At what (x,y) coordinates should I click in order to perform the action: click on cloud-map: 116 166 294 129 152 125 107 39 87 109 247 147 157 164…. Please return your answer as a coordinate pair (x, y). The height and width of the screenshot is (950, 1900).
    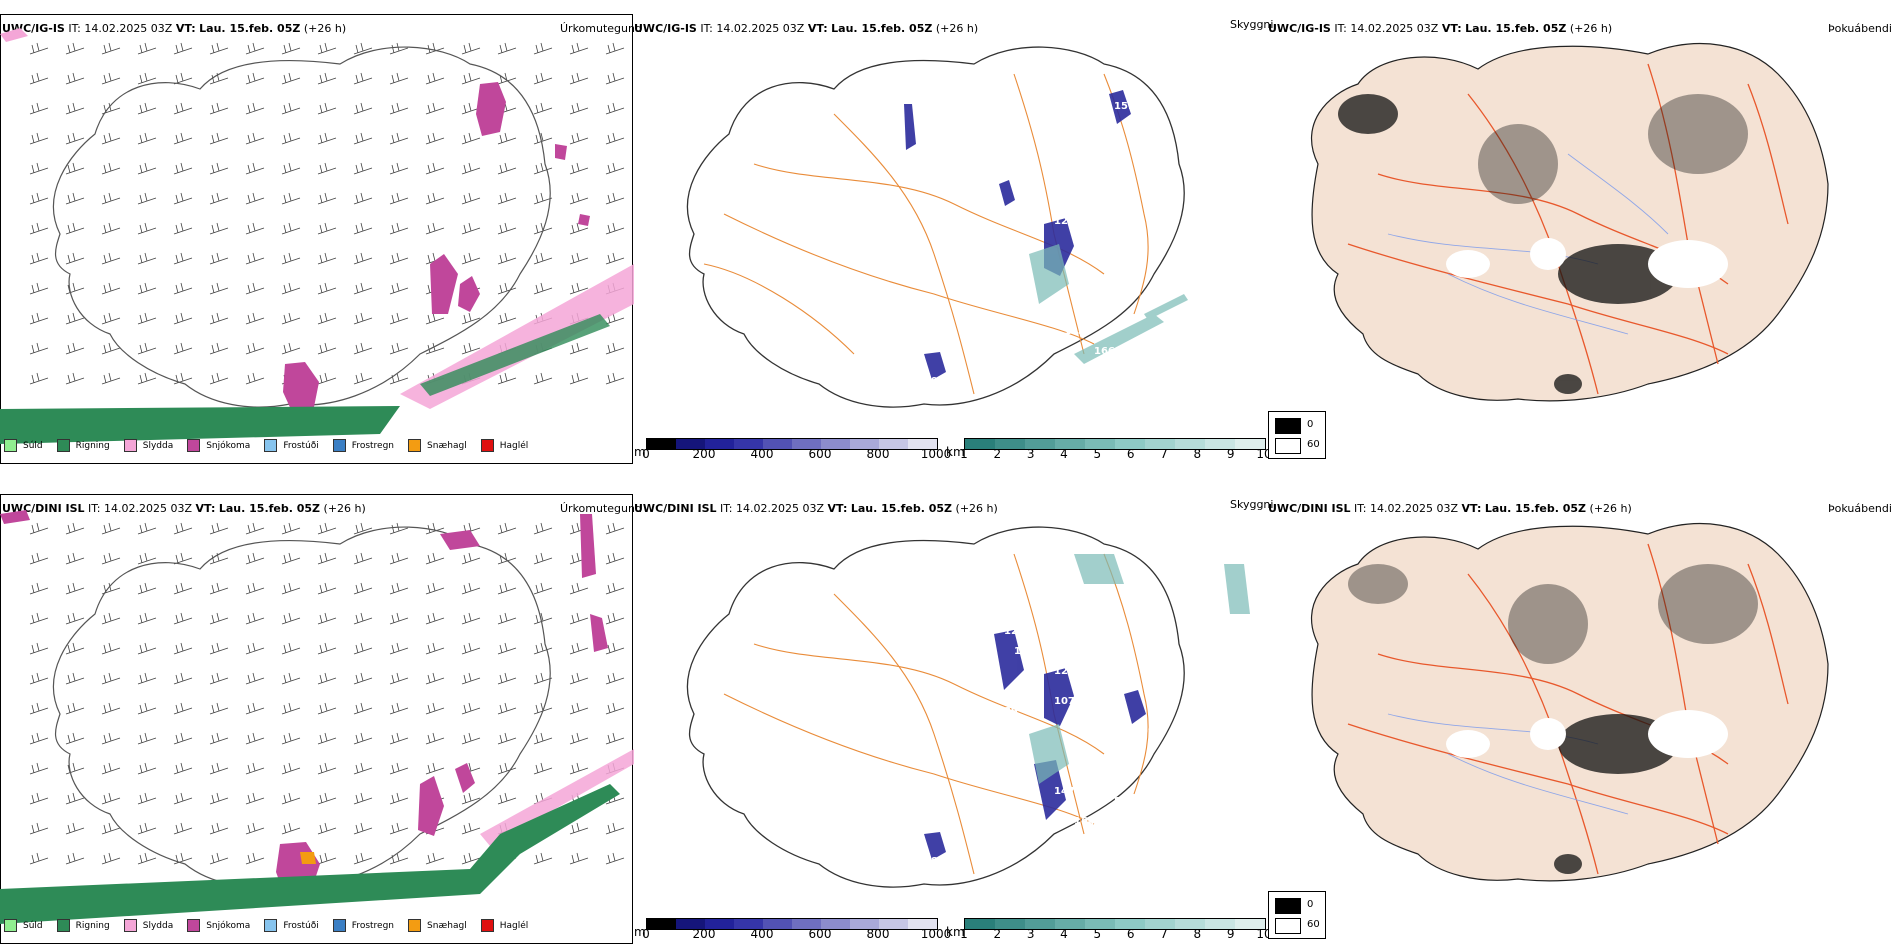
    Looking at the image, I should click on (968, 711).